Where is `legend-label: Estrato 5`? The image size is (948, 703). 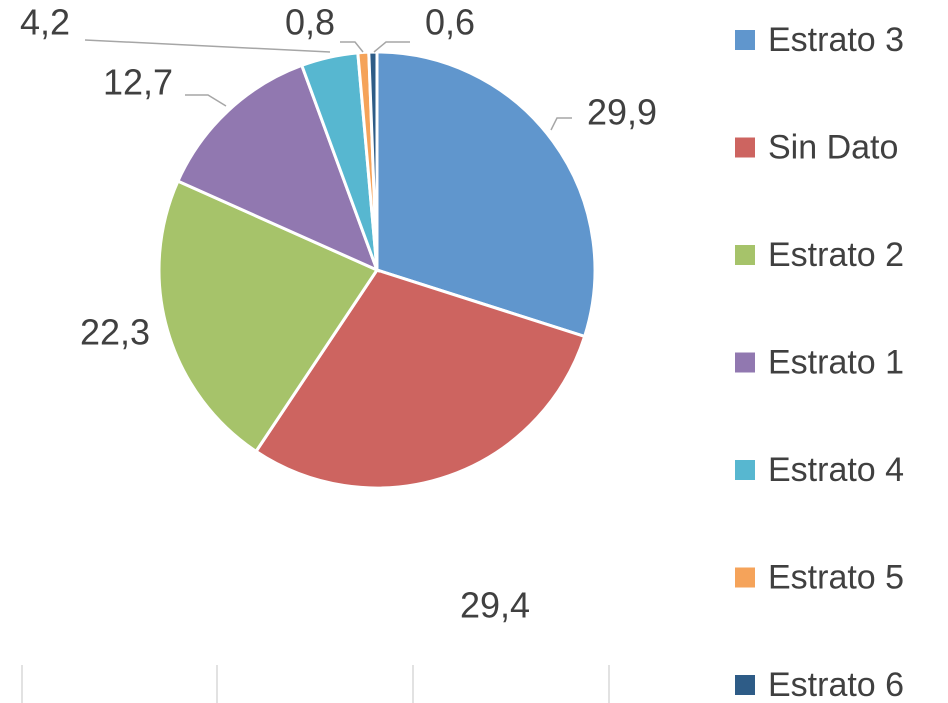 legend-label: Estrato 5 is located at coordinates (836, 577).